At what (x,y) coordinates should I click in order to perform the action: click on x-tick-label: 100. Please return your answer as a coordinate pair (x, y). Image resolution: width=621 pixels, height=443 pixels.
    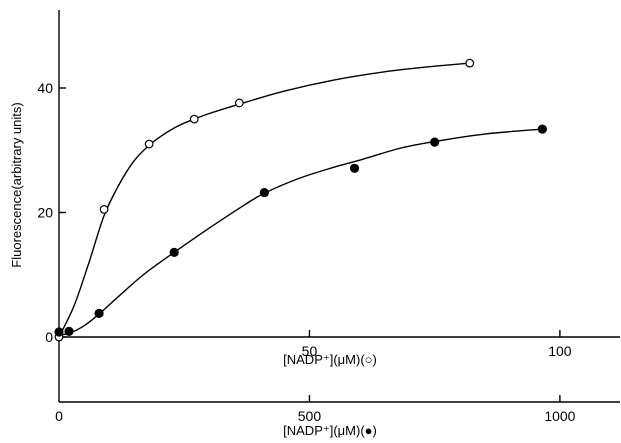
    Looking at the image, I should click on (560, 351).